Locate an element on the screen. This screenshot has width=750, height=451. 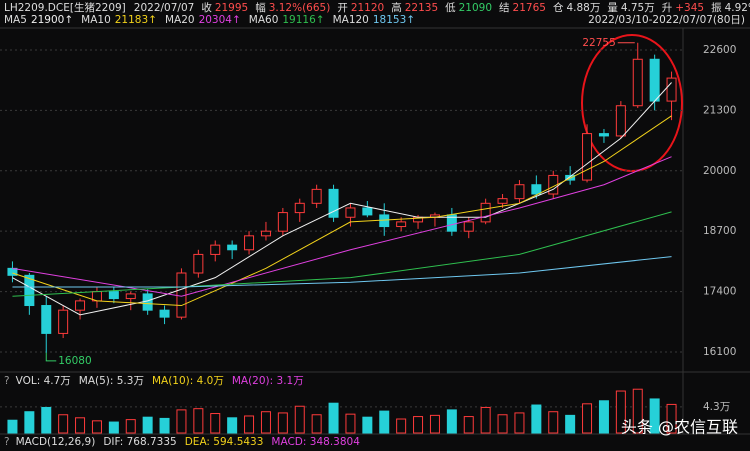
field-value: 4.92% is located at coordinates (737, 8).